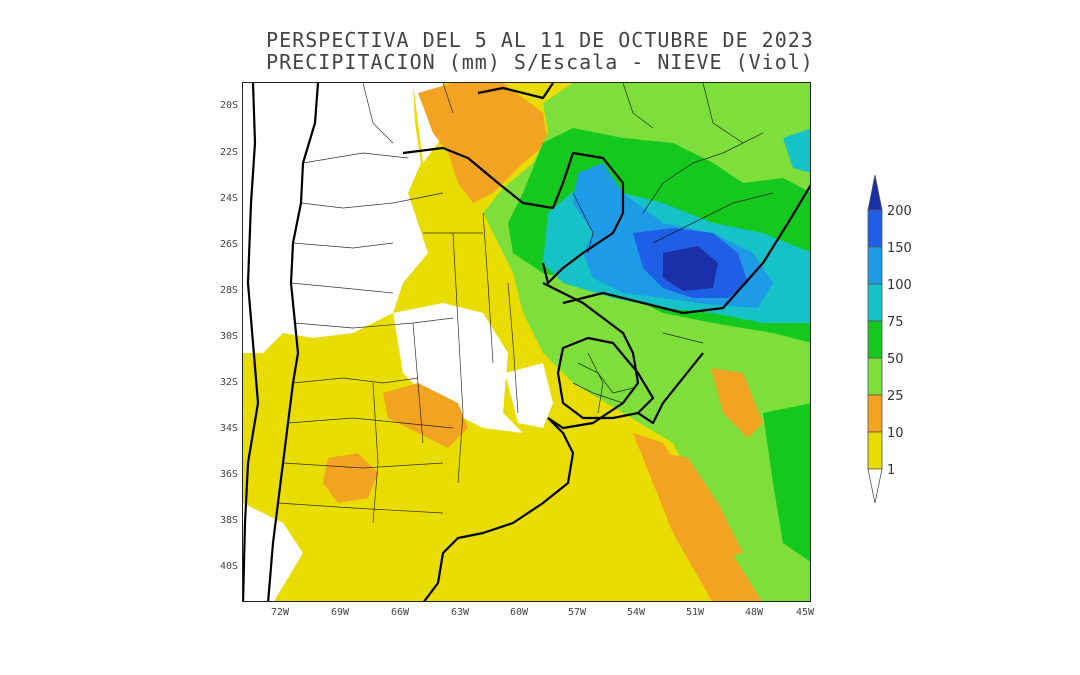 The height and width of the screenshot is (675, 1080). Describe the element at coordinates (529, 395) in the screenshot. I see `precip-zone-none-east` at that location.